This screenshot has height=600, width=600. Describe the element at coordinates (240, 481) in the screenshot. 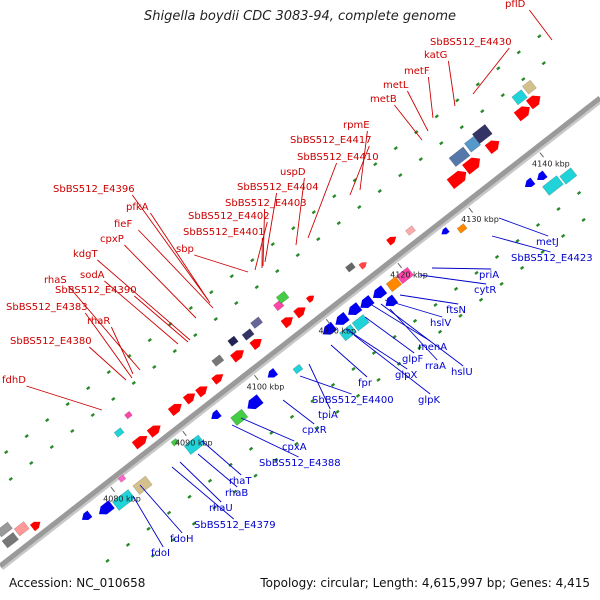

I see `bottom-gene-label-rhat: rhaT` at that location.